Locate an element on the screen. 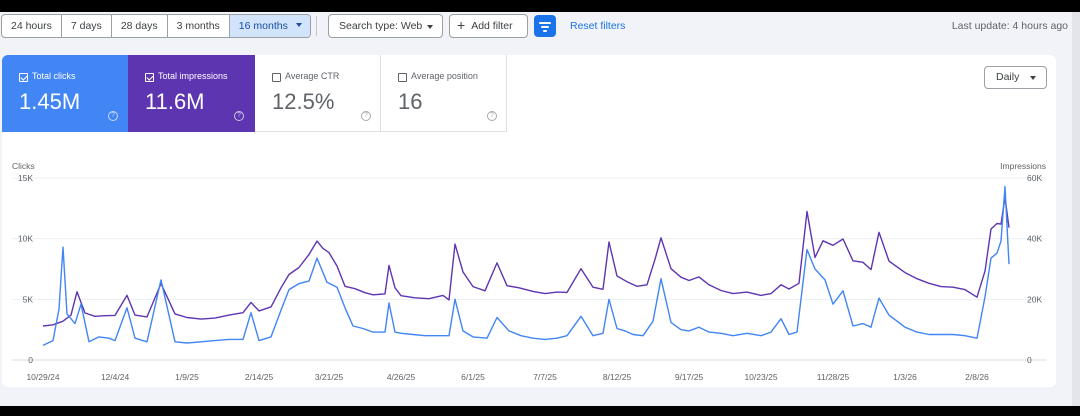 Image resolution: width=1080 pixels, height=416 pixels. x-axis-tick-label: 7/7/25 is located at coordinates (545, 377).